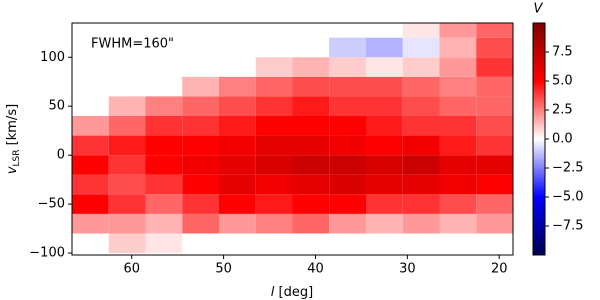 Image resolution: width=600 pixels, height=300 pixels. What do you see at coordinates (568, 226) in the screenshot?
I see `colorbar-tick-label: −7.5` at bounding box center [568, 226].